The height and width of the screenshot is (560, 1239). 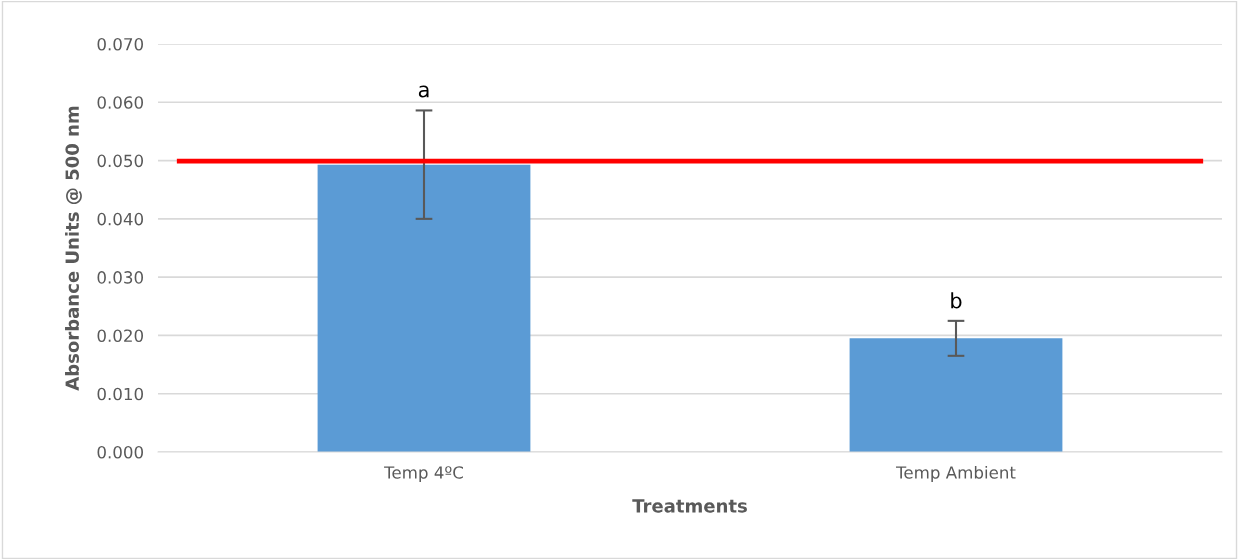 I want to click on y-tick-label: 0.060, so click(x=120, y=102).